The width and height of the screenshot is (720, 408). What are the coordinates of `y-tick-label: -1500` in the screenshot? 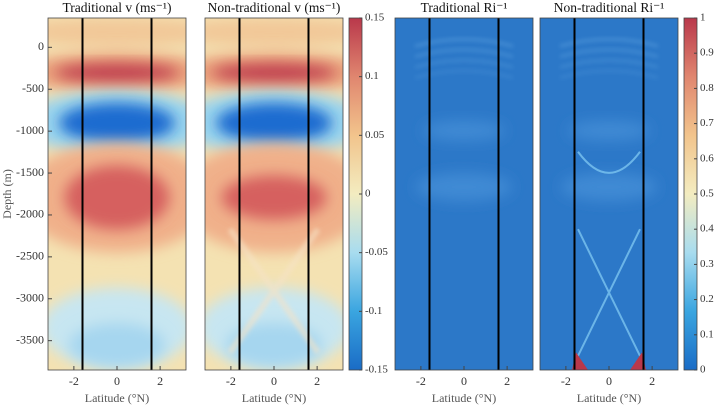 It's located at (30, 172).